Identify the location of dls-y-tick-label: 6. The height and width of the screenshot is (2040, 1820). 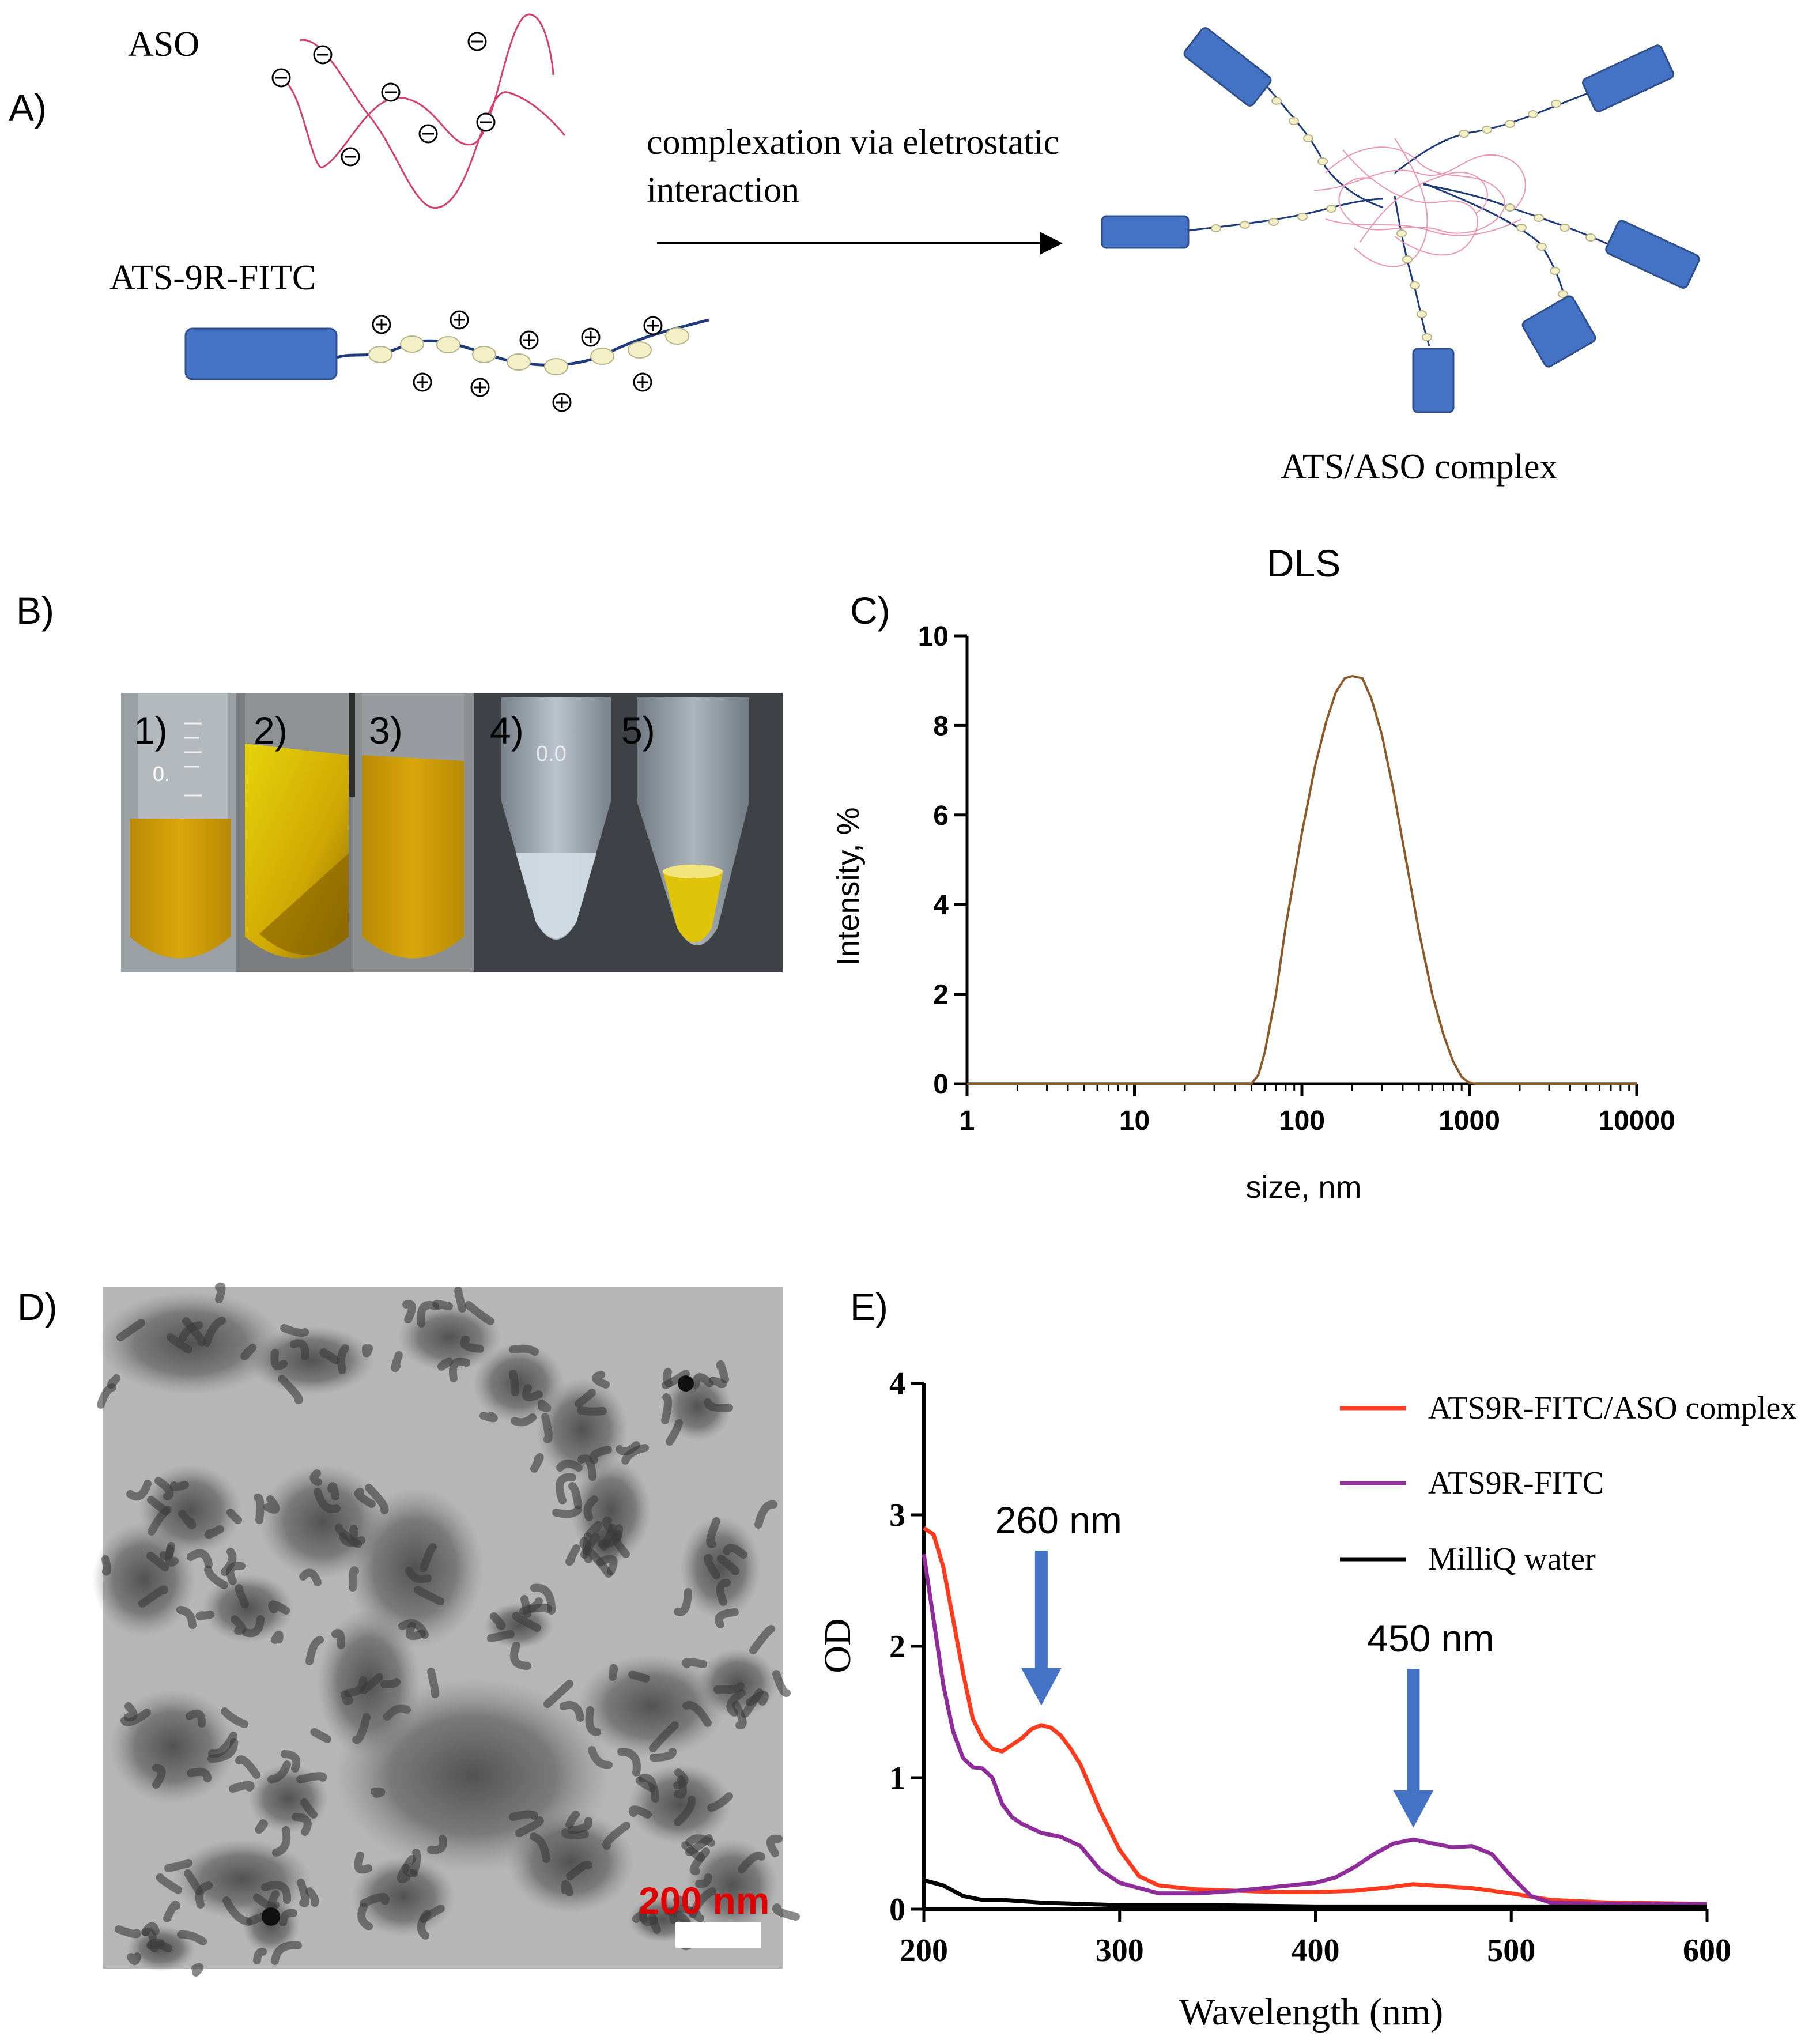
(941, 816).